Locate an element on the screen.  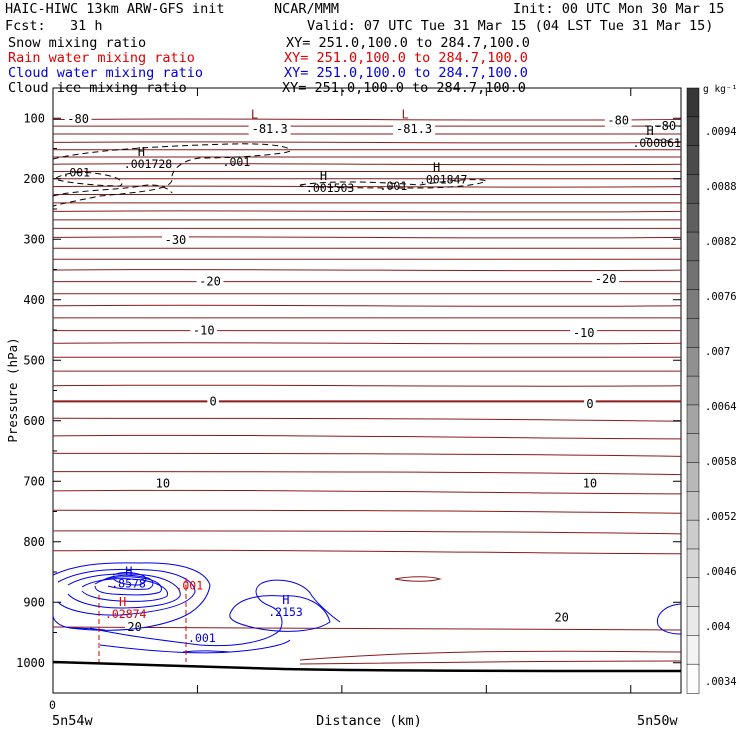
x-right-label: 5n50w is located at coordinates (658, 721).